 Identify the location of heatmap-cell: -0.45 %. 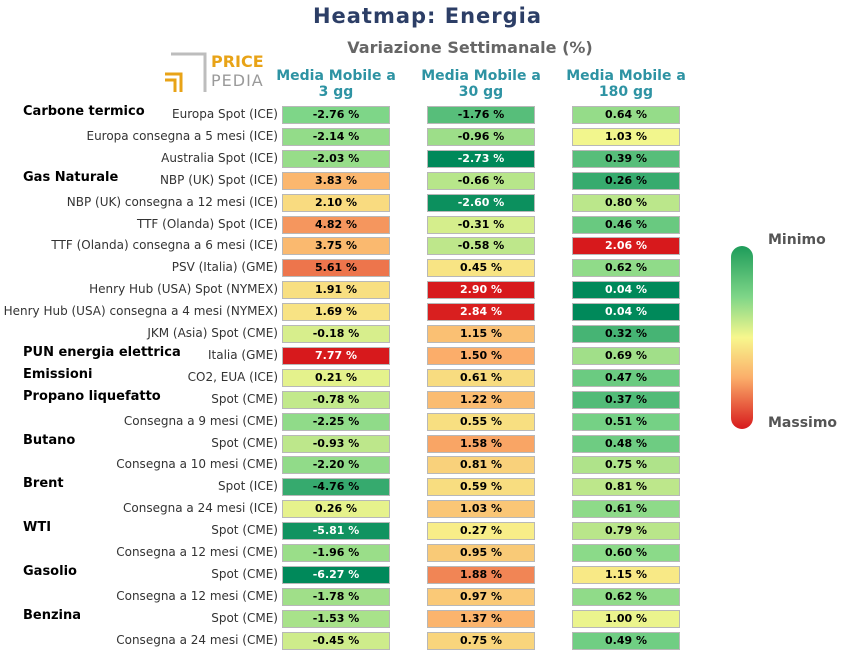
(336, 640).